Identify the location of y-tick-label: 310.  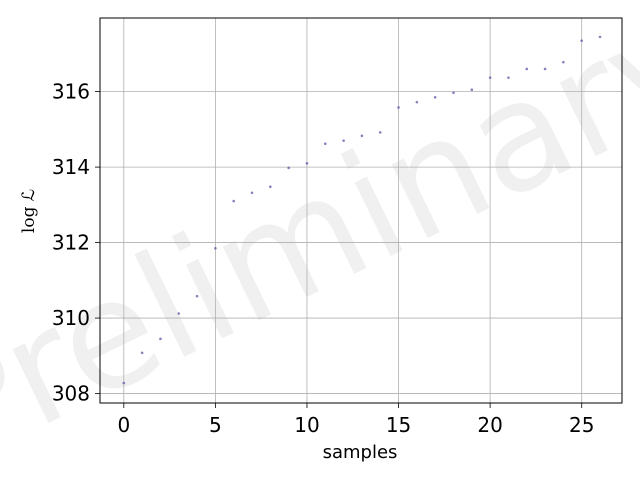
(71, 318).